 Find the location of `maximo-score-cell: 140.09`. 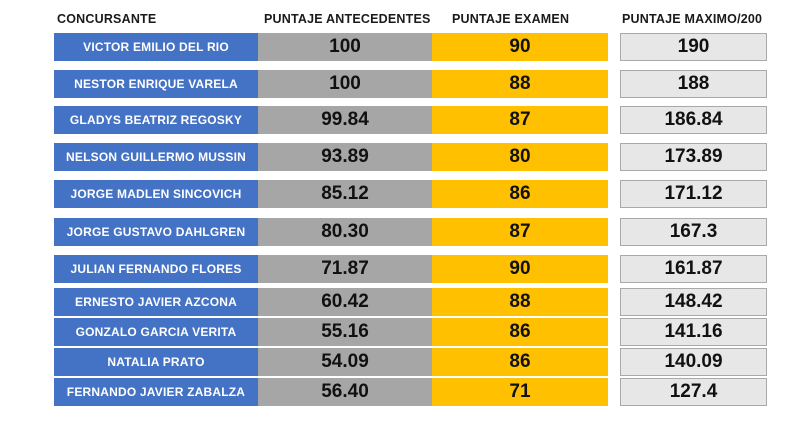

maximo-score-cell: 140.09 is located at coordinates (693, 362).